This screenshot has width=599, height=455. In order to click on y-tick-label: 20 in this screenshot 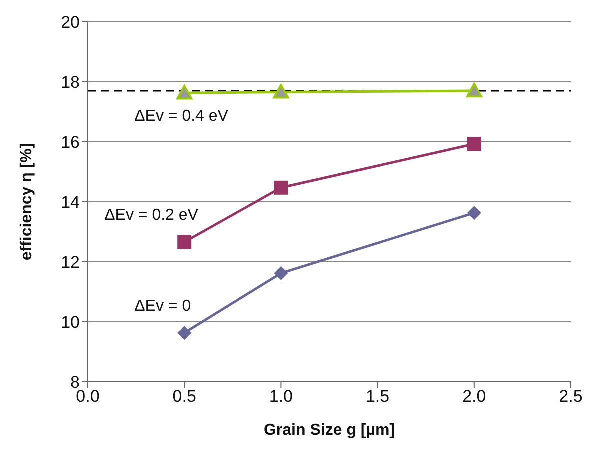, I will do `click(70, 22)`.